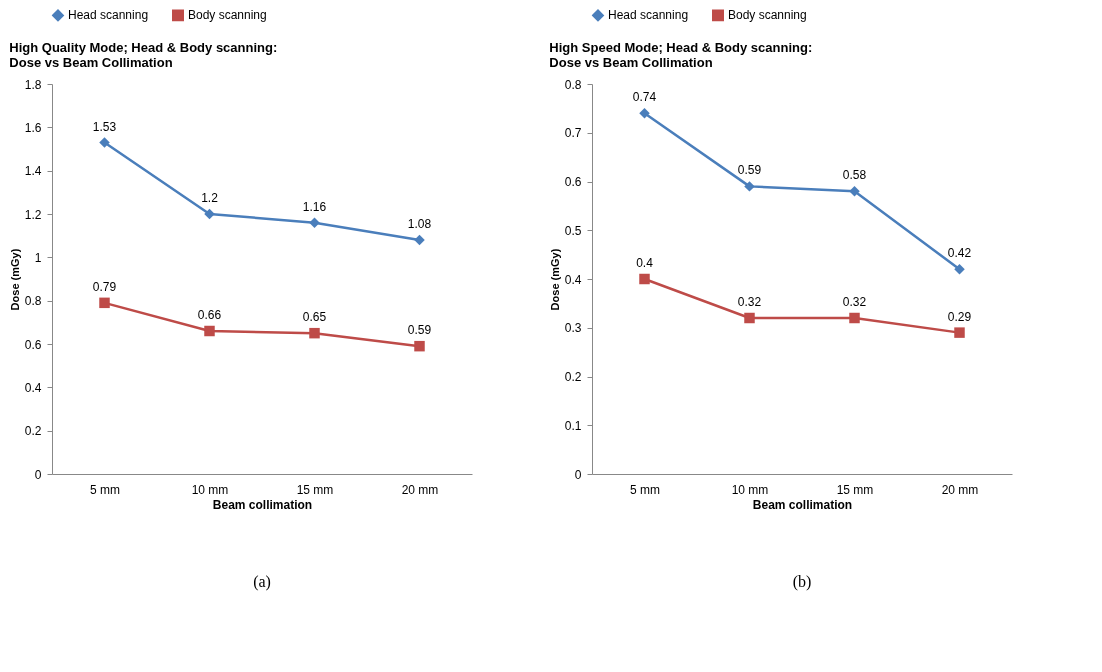 This screenshot has height=672, width=1102. Describe the element at coordinates (314, 317) in the screenshot. I see `data-label: 0.65` at that location.